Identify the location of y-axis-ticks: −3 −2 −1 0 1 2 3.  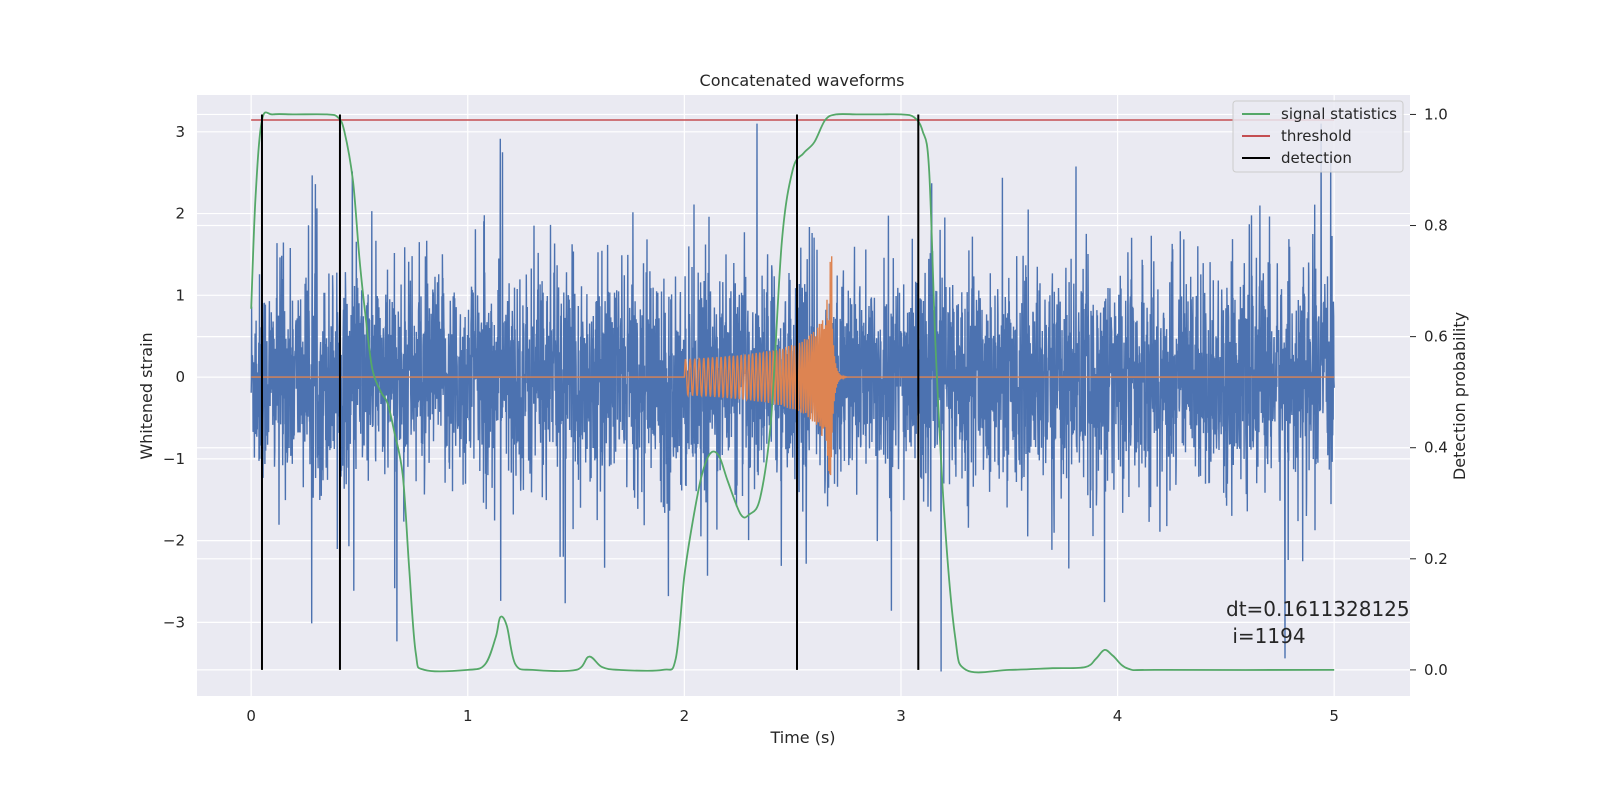
(174, 377).